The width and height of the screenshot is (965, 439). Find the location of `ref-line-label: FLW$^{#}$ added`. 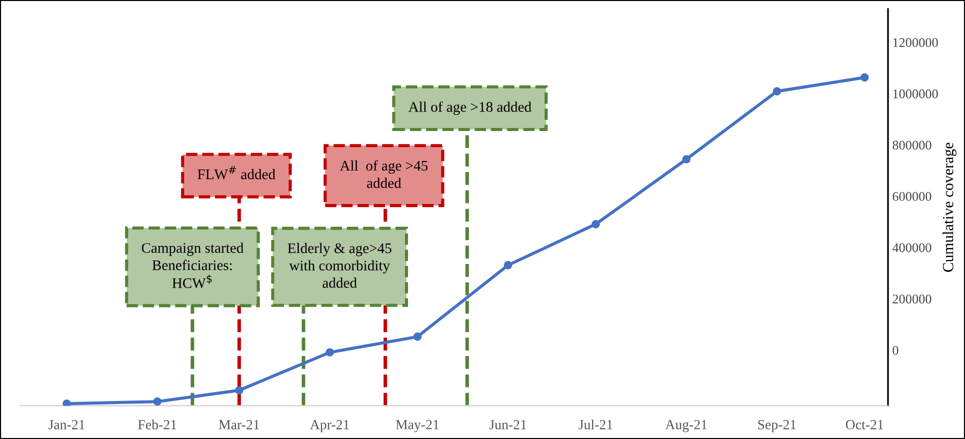

ref-line-label: FLW$^{#}$ added is located at coordinates (237, 173).